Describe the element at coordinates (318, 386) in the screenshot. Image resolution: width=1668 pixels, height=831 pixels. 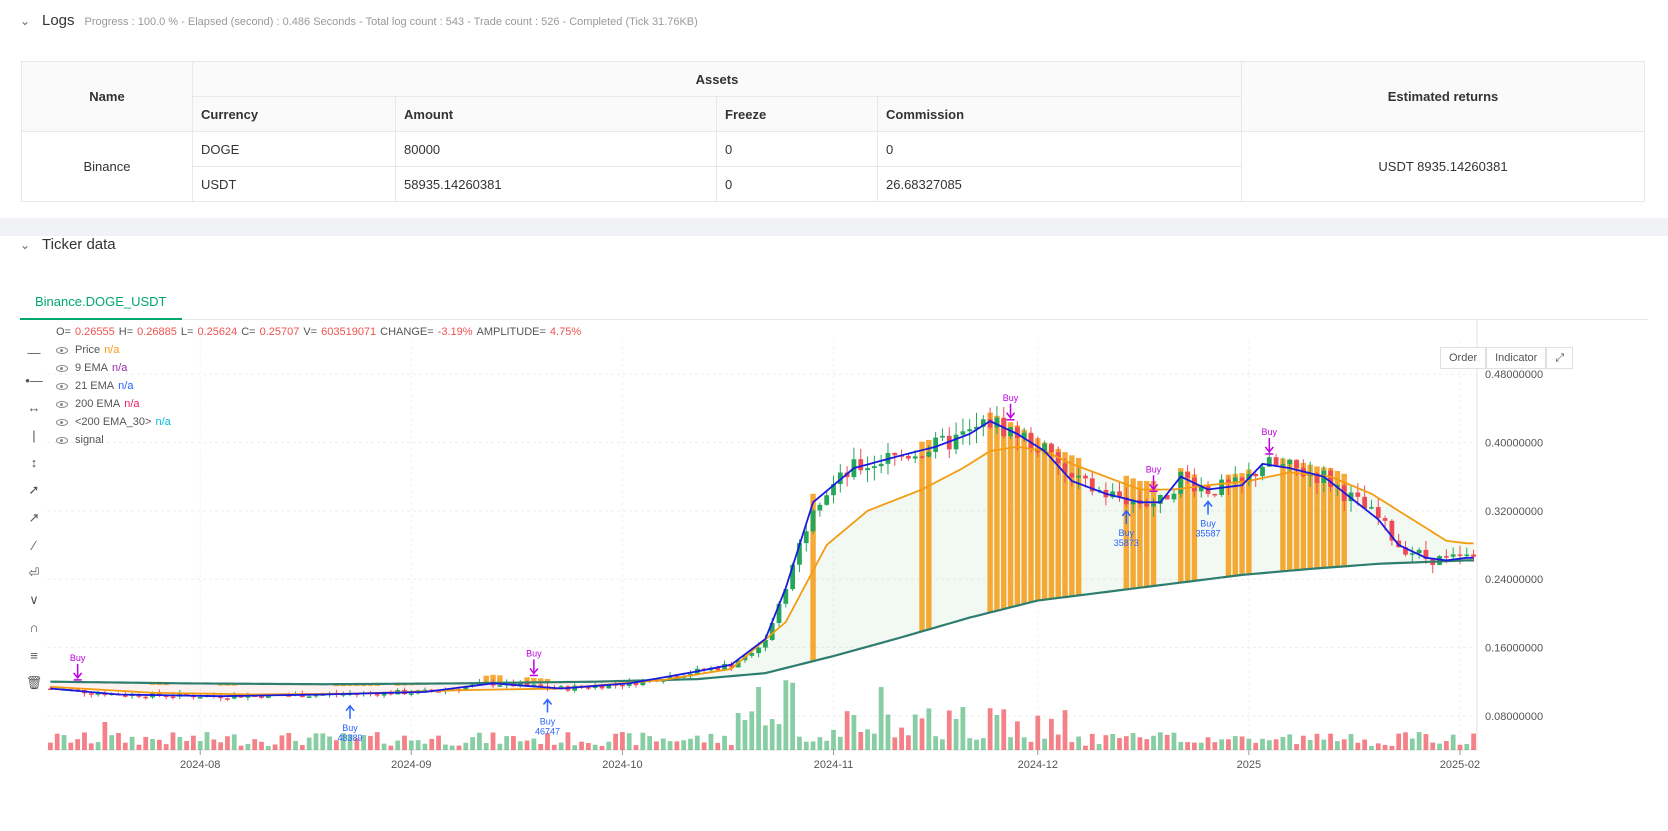
I see `legend-21-ema: 21 EMA n/a` at that location.